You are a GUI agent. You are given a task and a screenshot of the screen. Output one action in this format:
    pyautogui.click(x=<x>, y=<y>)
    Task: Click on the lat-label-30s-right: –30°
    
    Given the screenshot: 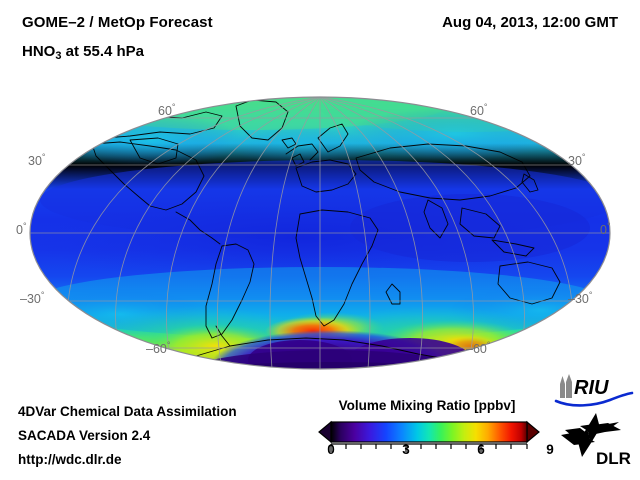 What is the action you would take?
    pyautogui.click(x=580, y=298)
    